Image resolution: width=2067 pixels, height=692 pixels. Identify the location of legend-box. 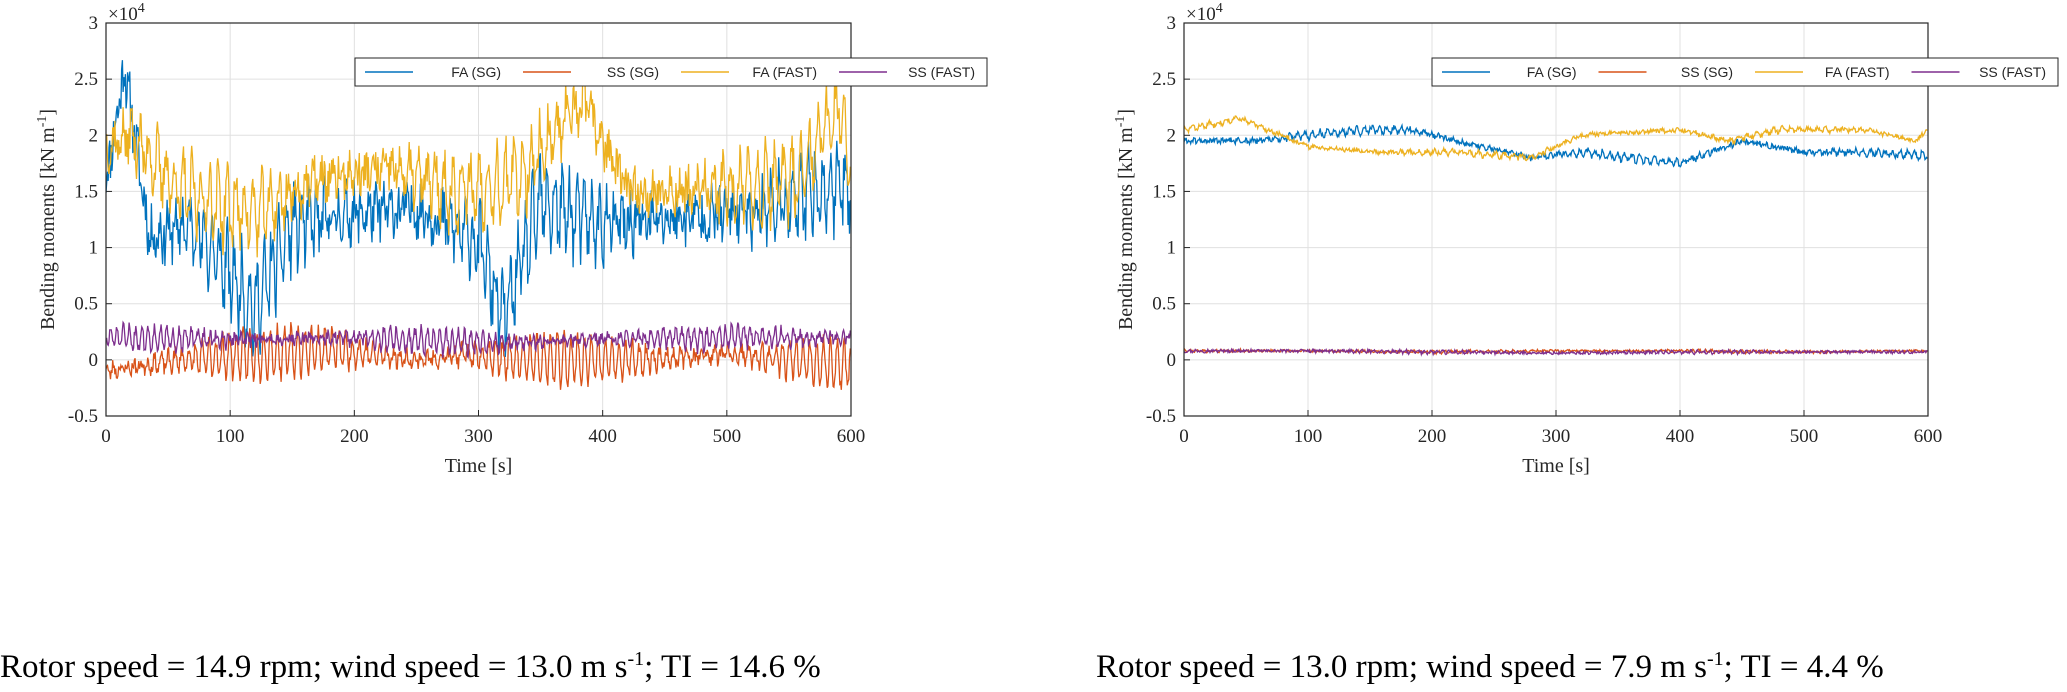
(671, 72).